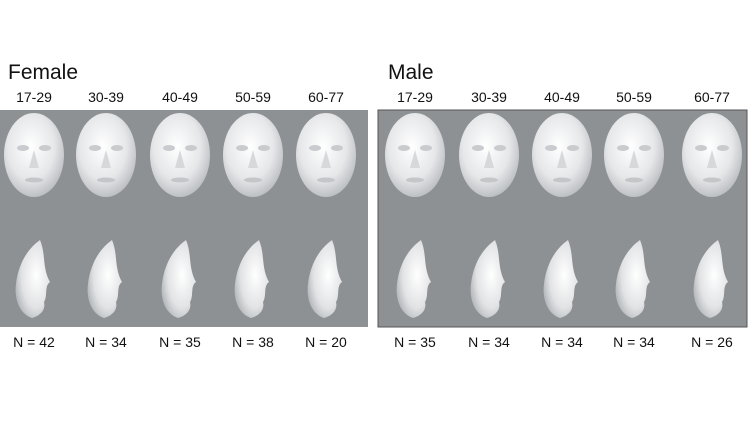 This screenshot has height=426, width=748. What do you see at coordinates (34, 342) in the screenshot?
I see `sample-size: N = 42` at bounding box center [34, 342].